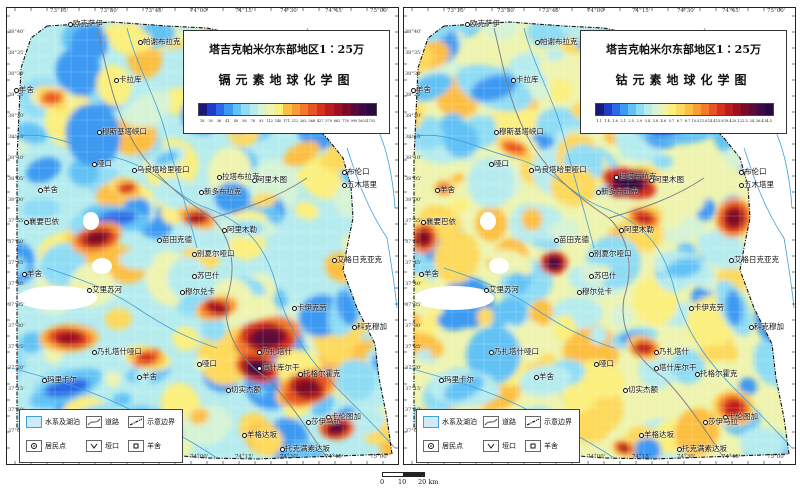 This screenshot has width=800, height=503. I want to click on place-label: 苏巴什, so click(208, 275).